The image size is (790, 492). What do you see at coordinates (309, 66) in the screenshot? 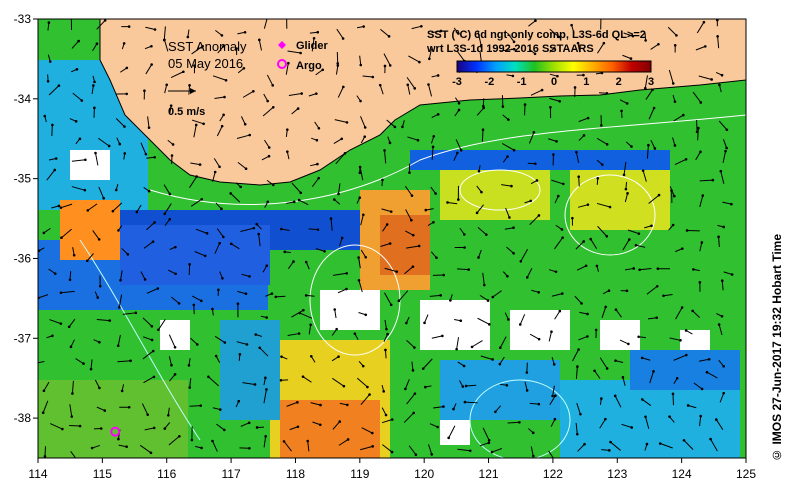
I see `legend-argo-label: Argo` at bounding box center [309, 66].